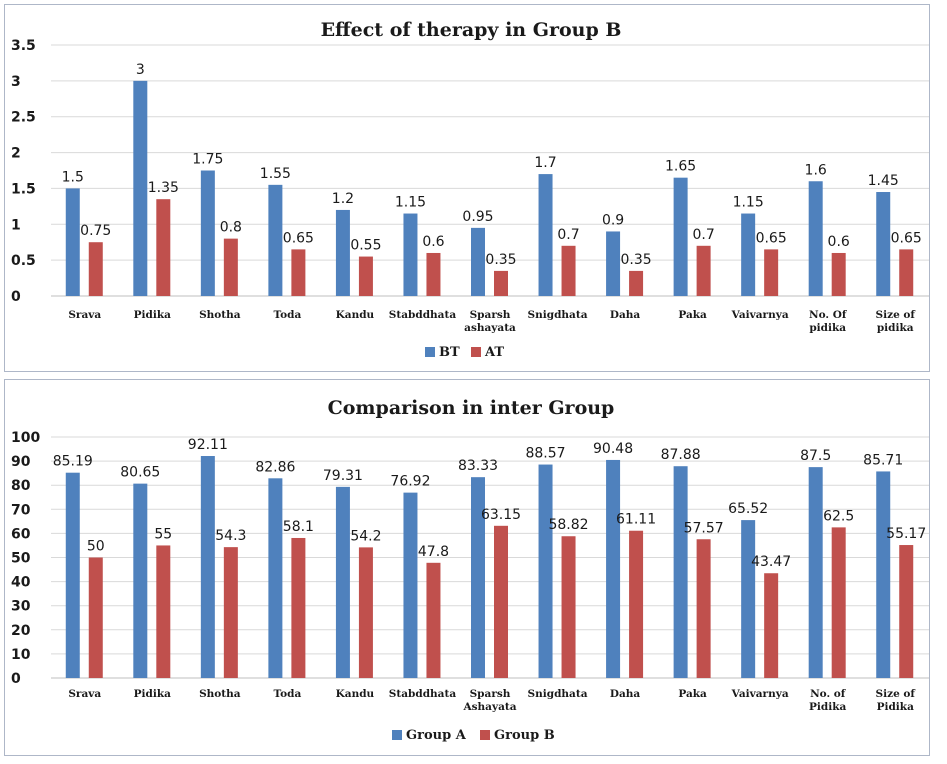 The image size is (947, 764). I want to click on chart-title: Comparison in inter Group, so click(471, 408).